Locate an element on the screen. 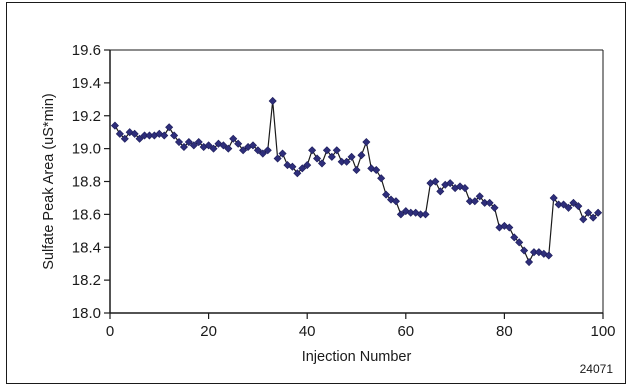 The width and height of the screenshot is (634, 388). x-tick-label: 60 is located at coordinates (405, 331).